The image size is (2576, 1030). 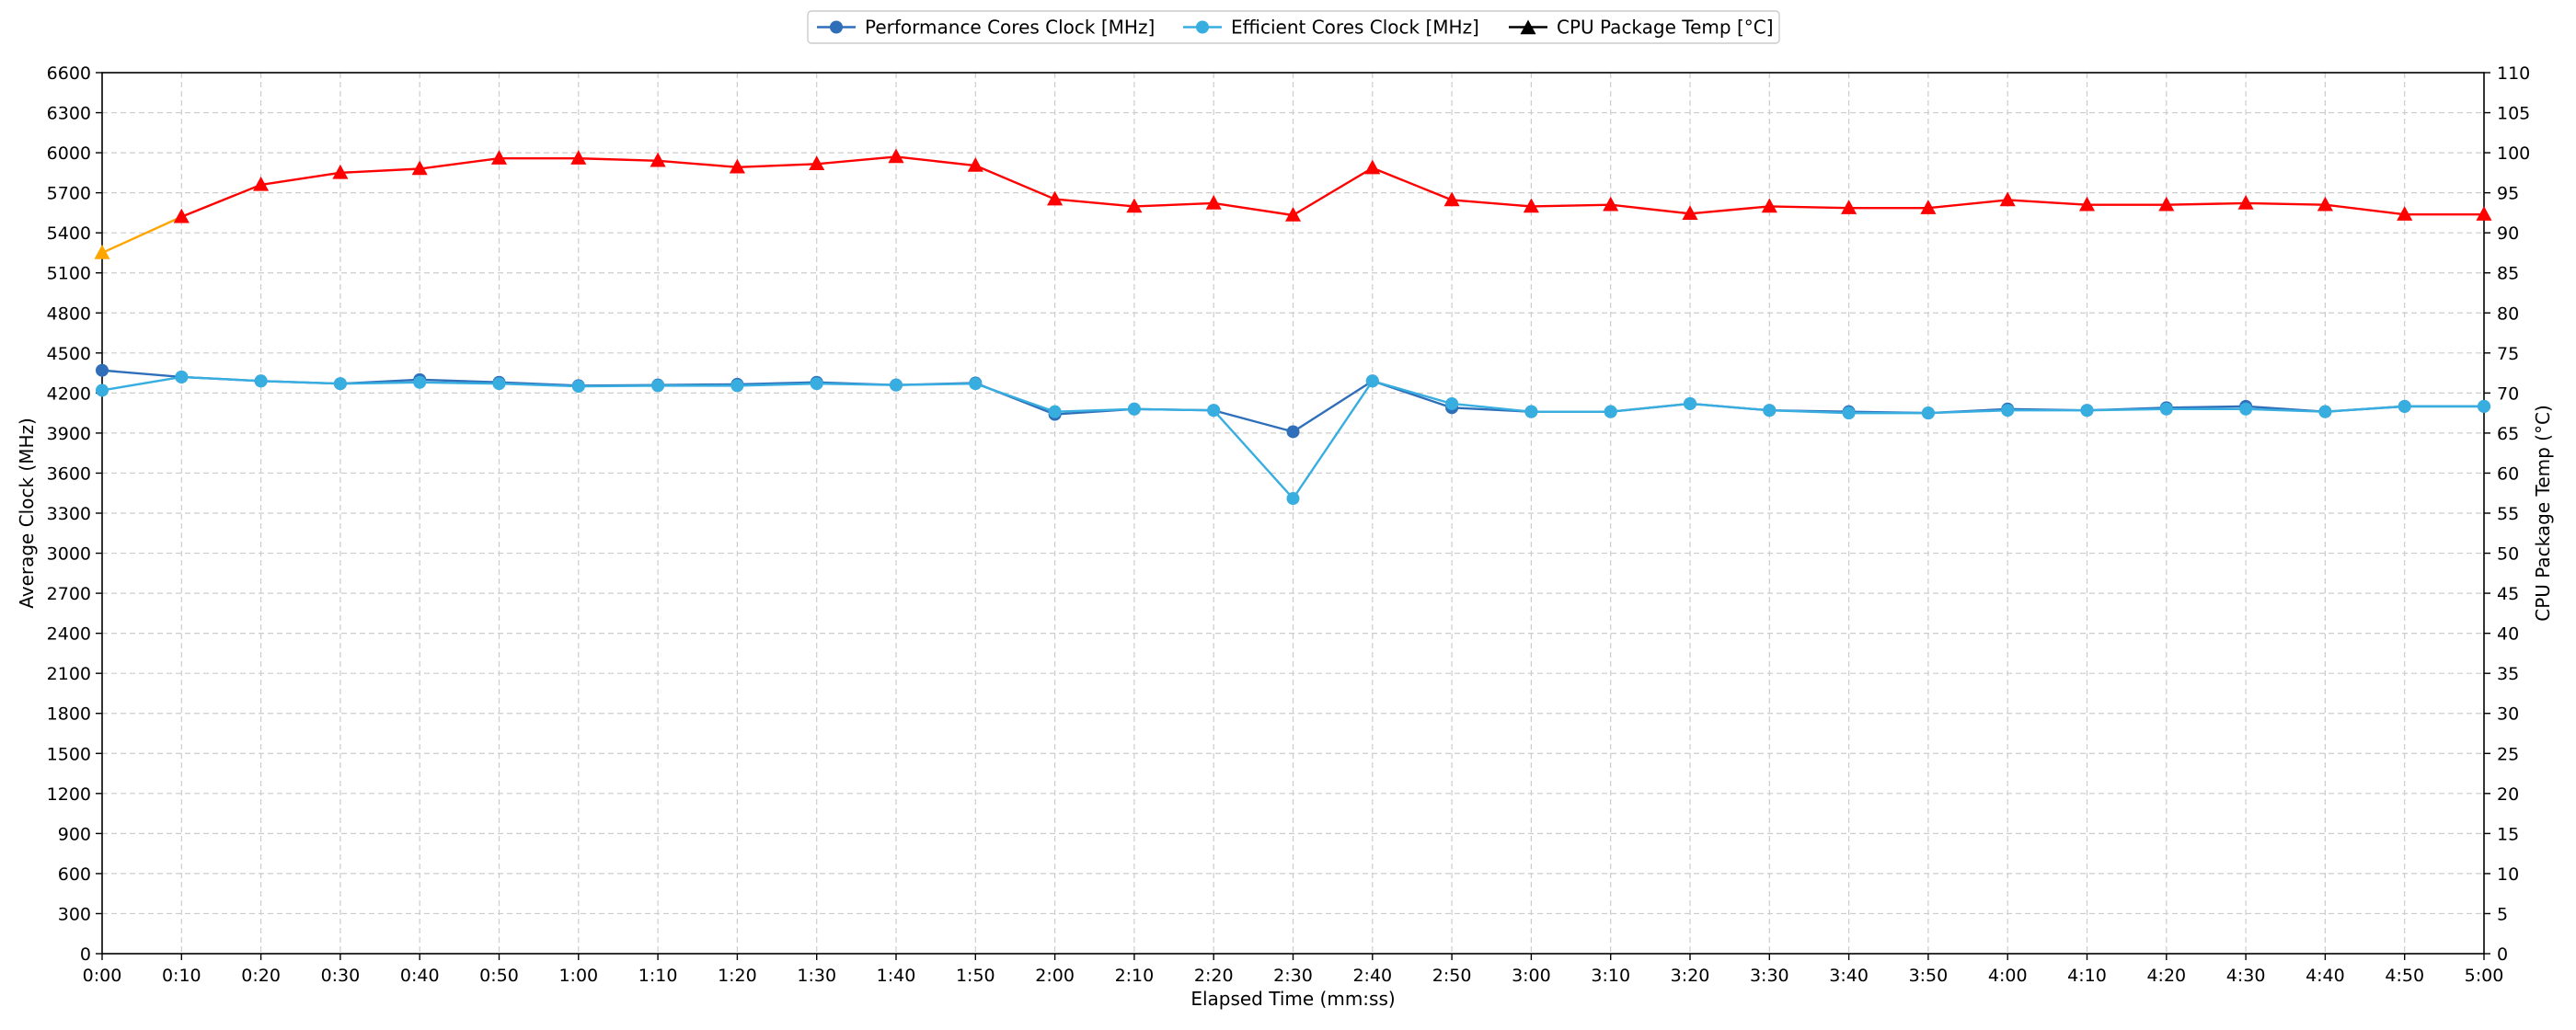 What do you see at coordinates (2508, 354) in the screenshot?
I see `y-right-tick-label: 75` at bounding box center [2508, 354].